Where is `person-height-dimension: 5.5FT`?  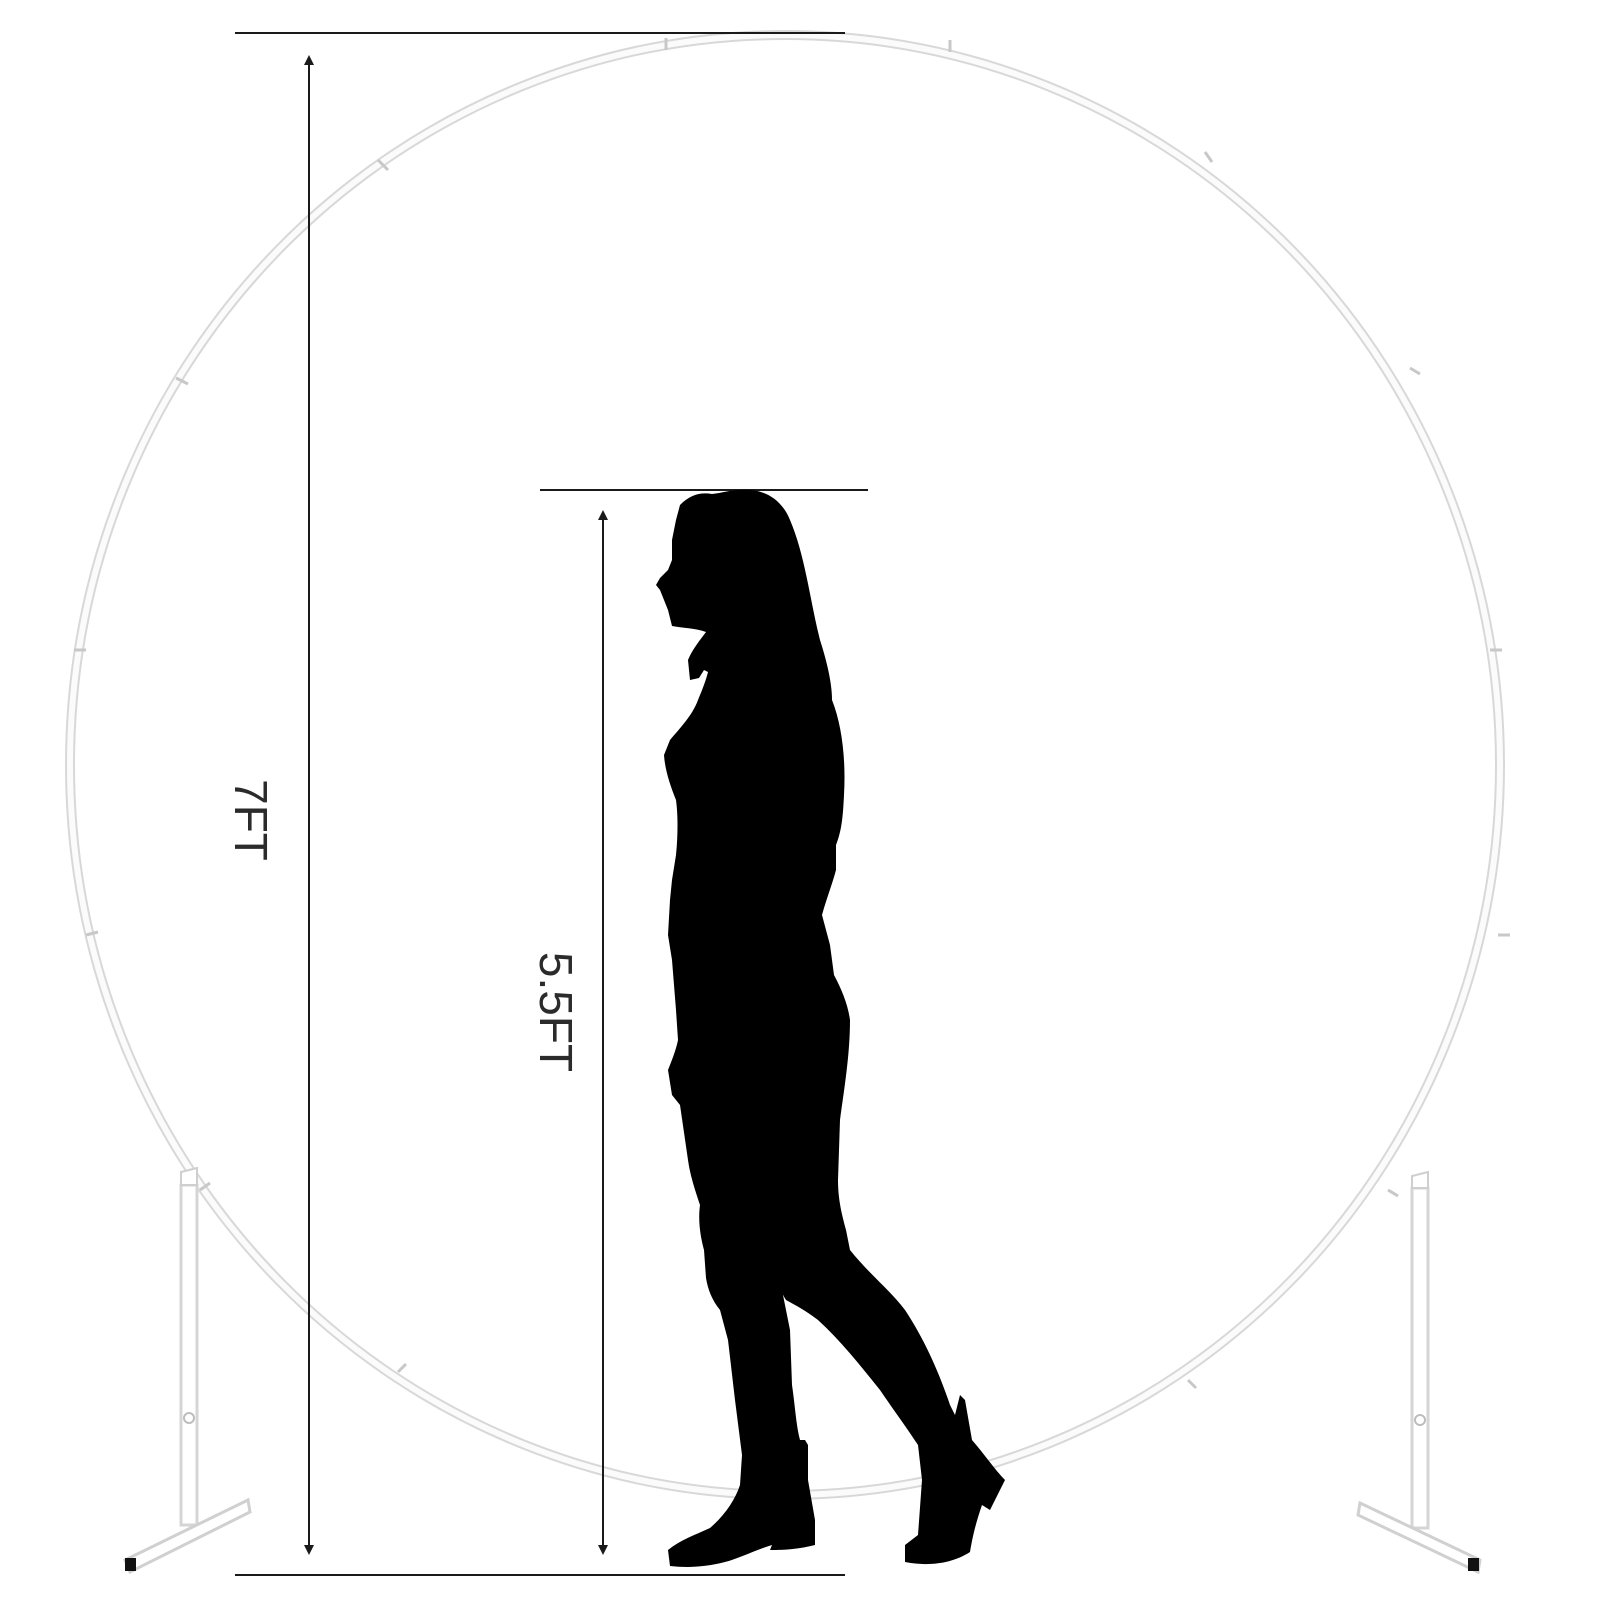
person-height-dimension: 5.5FT is located at coordinates (699, 1022).